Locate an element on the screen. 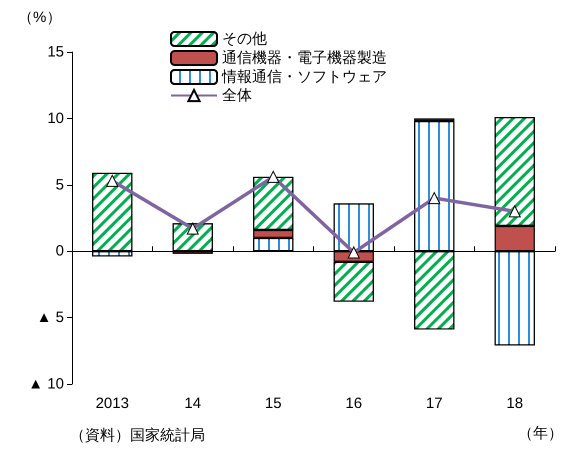  y-tick-label: 5 is located at coordinates (60, 185).